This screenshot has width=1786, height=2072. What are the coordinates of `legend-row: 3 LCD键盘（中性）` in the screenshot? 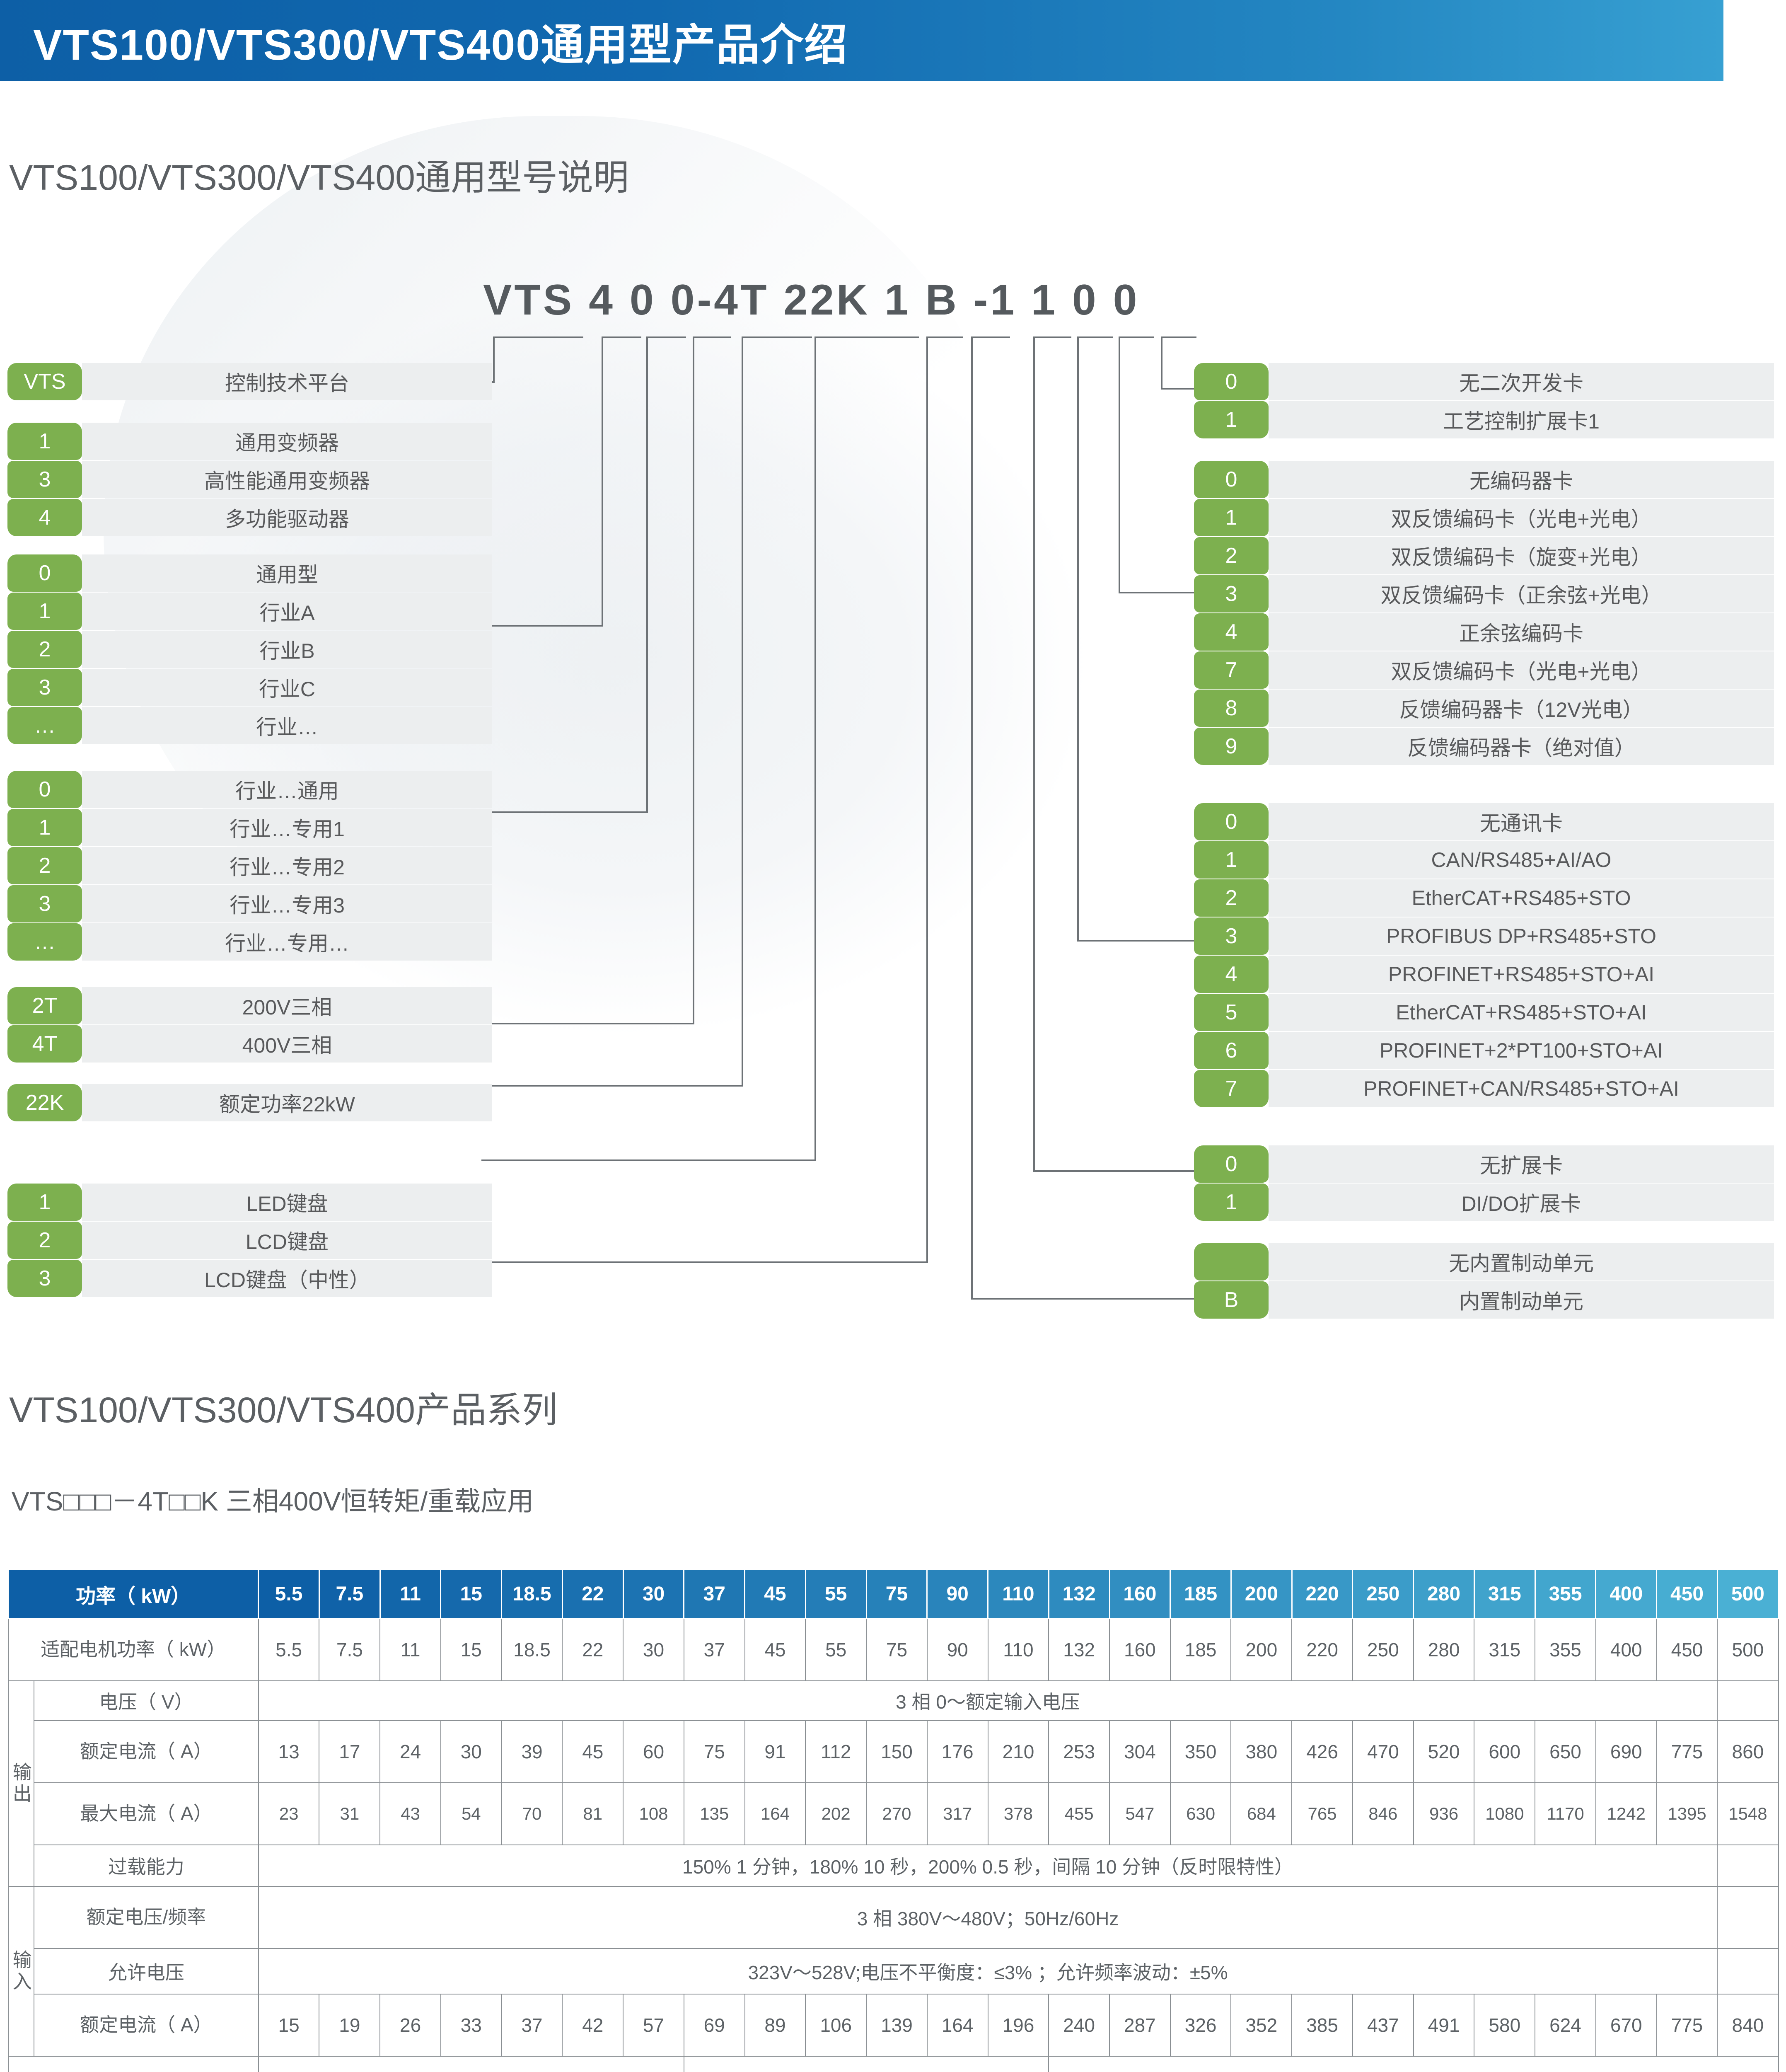 It's located at (249, 1278).